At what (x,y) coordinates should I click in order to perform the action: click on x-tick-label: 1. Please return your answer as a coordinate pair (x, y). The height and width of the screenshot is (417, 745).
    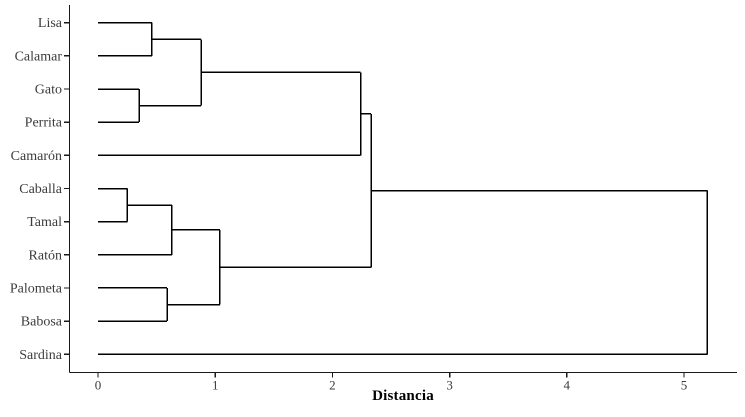
    Looking at the image, I should click on (215, 385).